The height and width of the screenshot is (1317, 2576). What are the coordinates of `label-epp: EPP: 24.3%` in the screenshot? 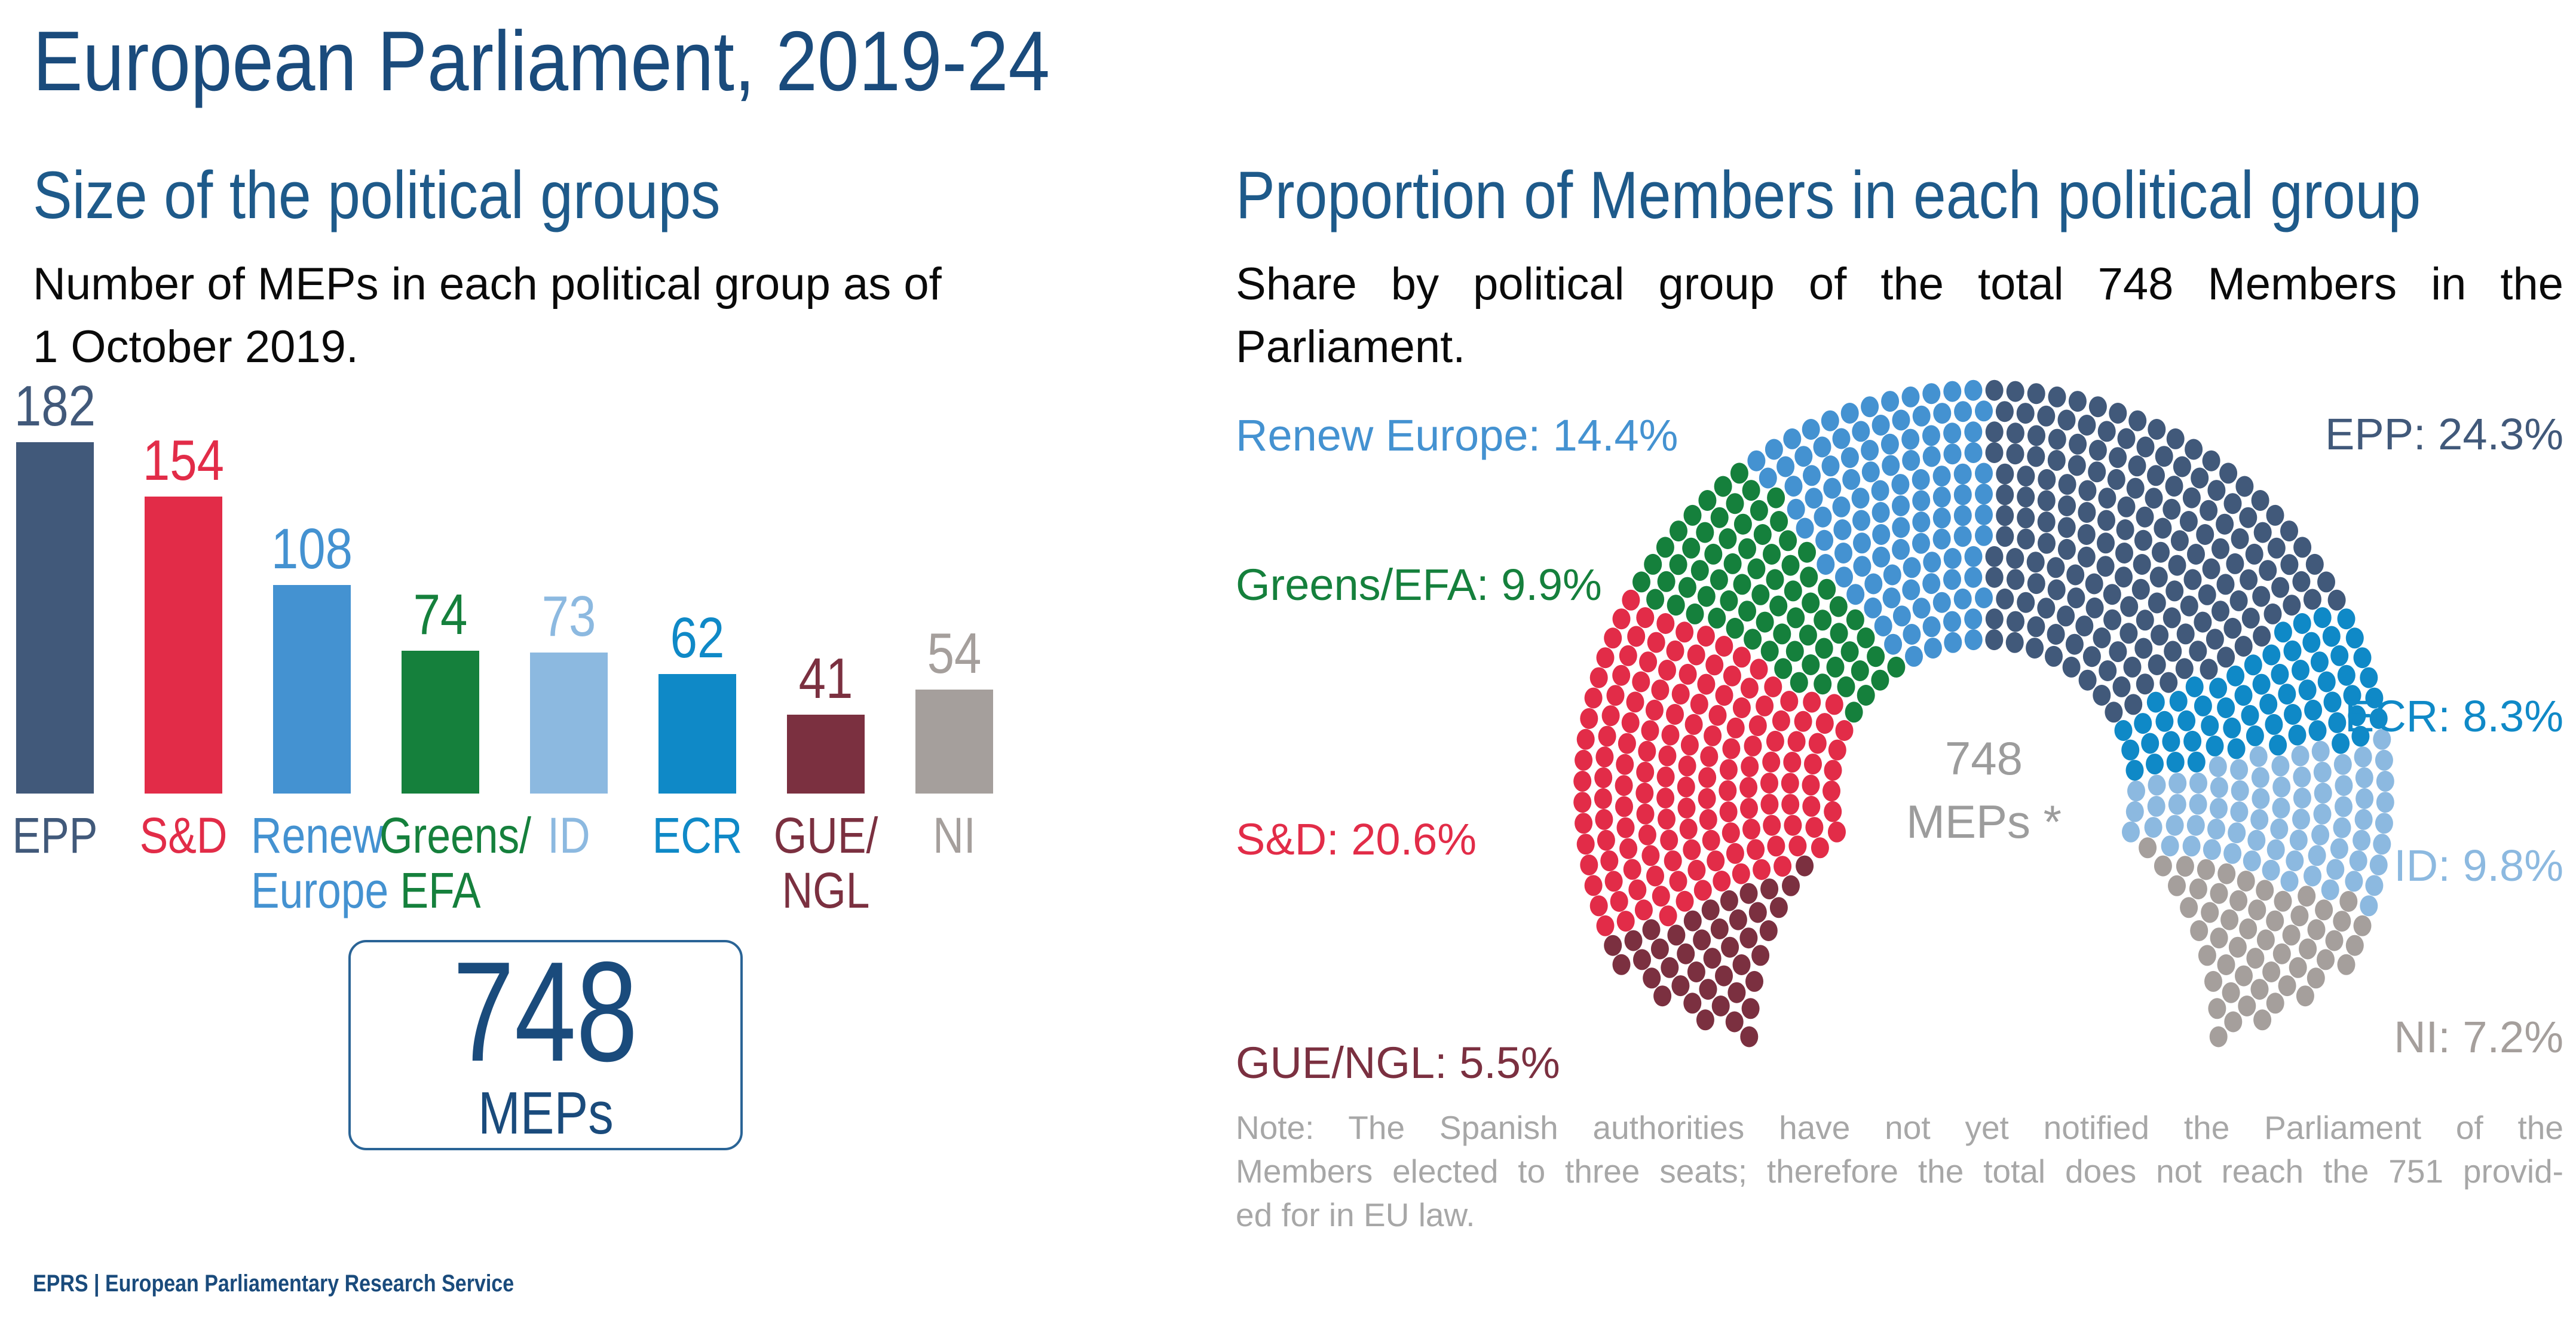 It's located at (2443, 434).